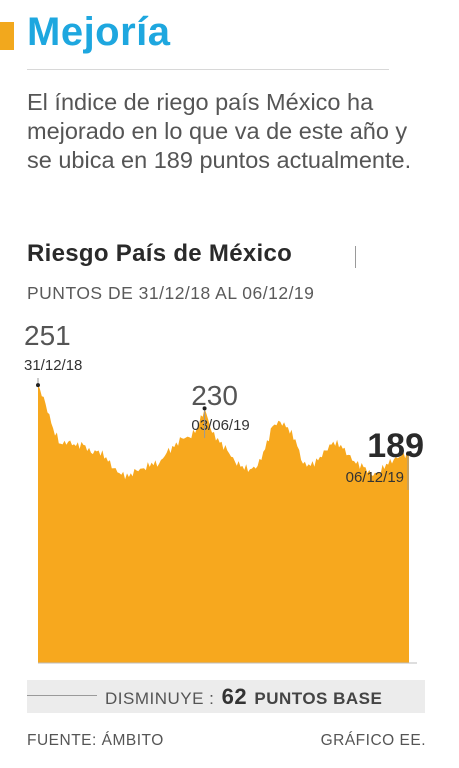 This screenshot has height=768, width=459. What do you see at coordinates (47, 335) in the screenshot?
I see `annotation-value: 251` at bounding box center [47, 335].